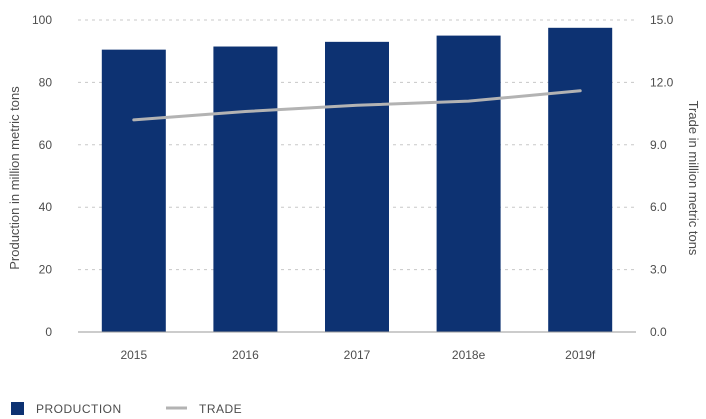 Image resolution: width=706 pixels, height=419 pixels. Describe the element at coordinates (17, 408) in the screenshot. I see `legend-production-swatch` at that location.